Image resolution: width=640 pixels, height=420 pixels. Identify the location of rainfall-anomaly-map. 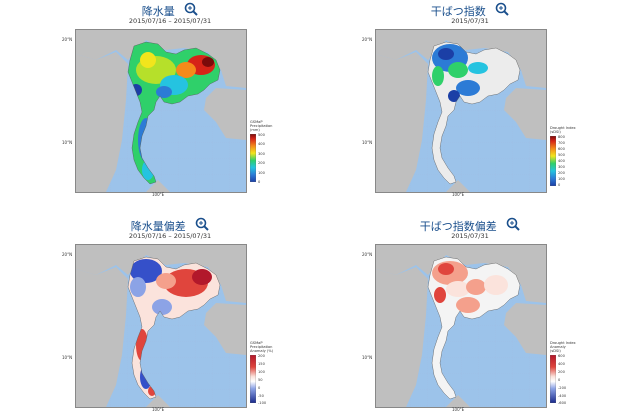
(161, 326).